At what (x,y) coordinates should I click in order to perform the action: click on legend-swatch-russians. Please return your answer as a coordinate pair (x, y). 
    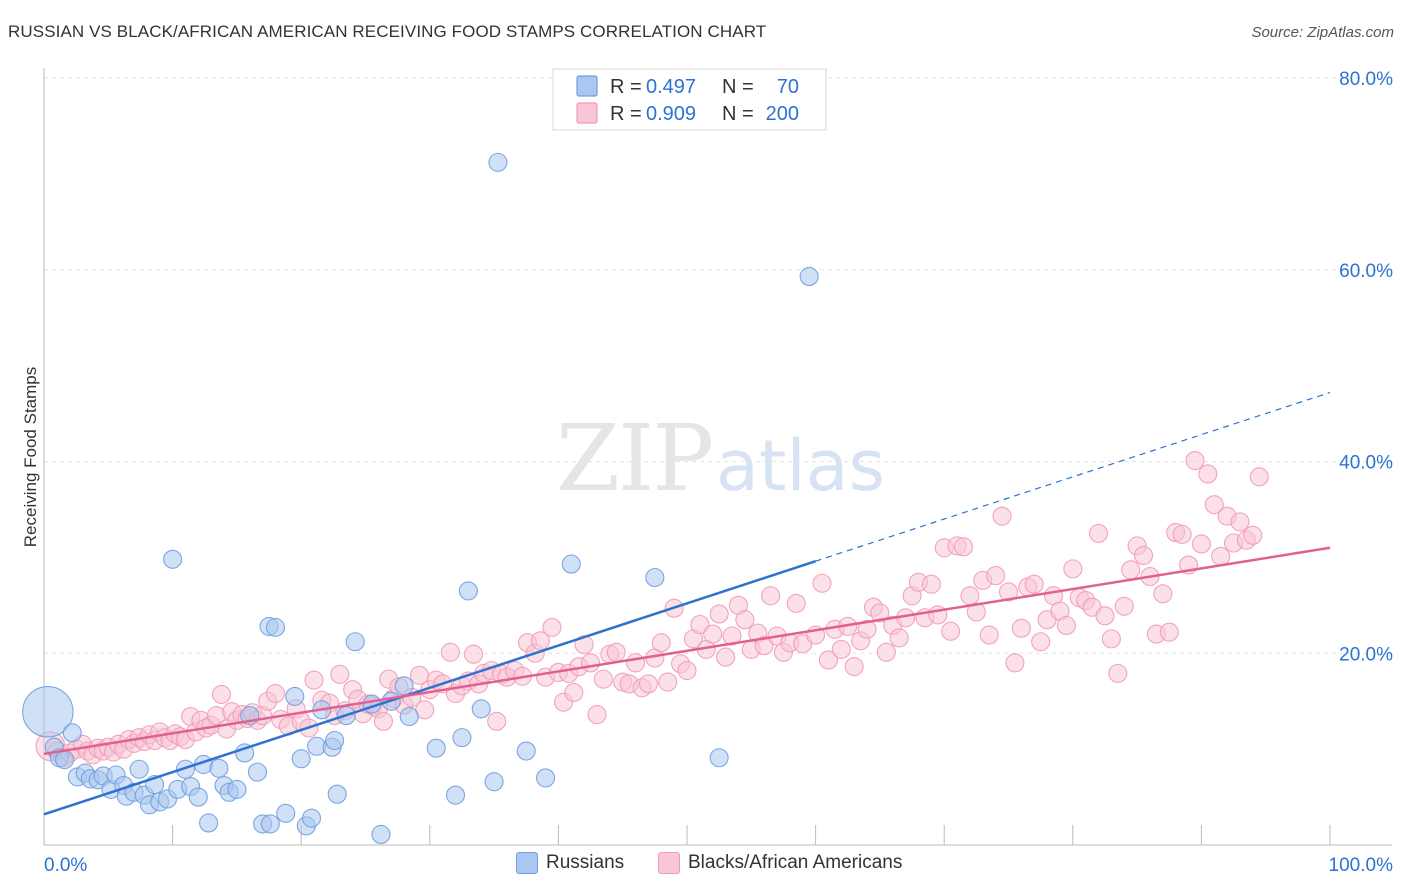
    Looking at the image, I should click on (587, 86).